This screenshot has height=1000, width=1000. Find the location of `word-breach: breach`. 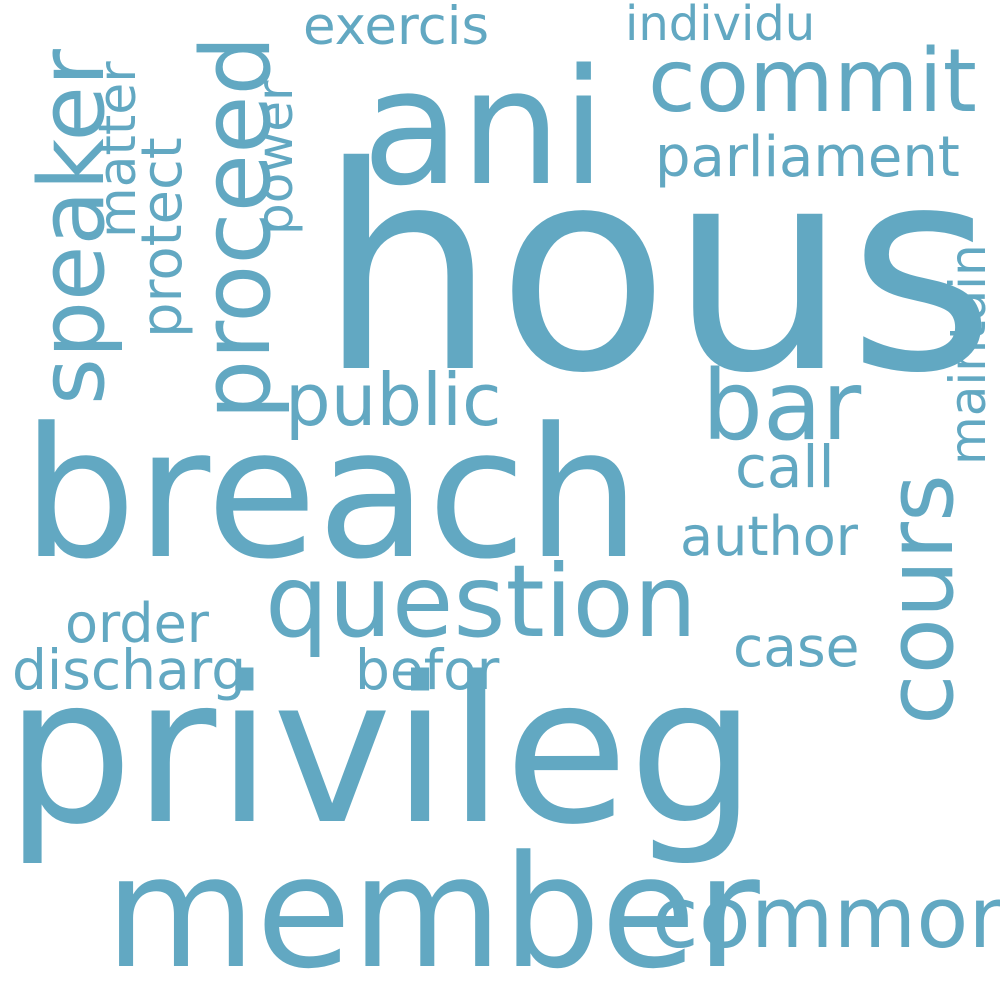

word-breach: breach is located at coordinates (331, 494).